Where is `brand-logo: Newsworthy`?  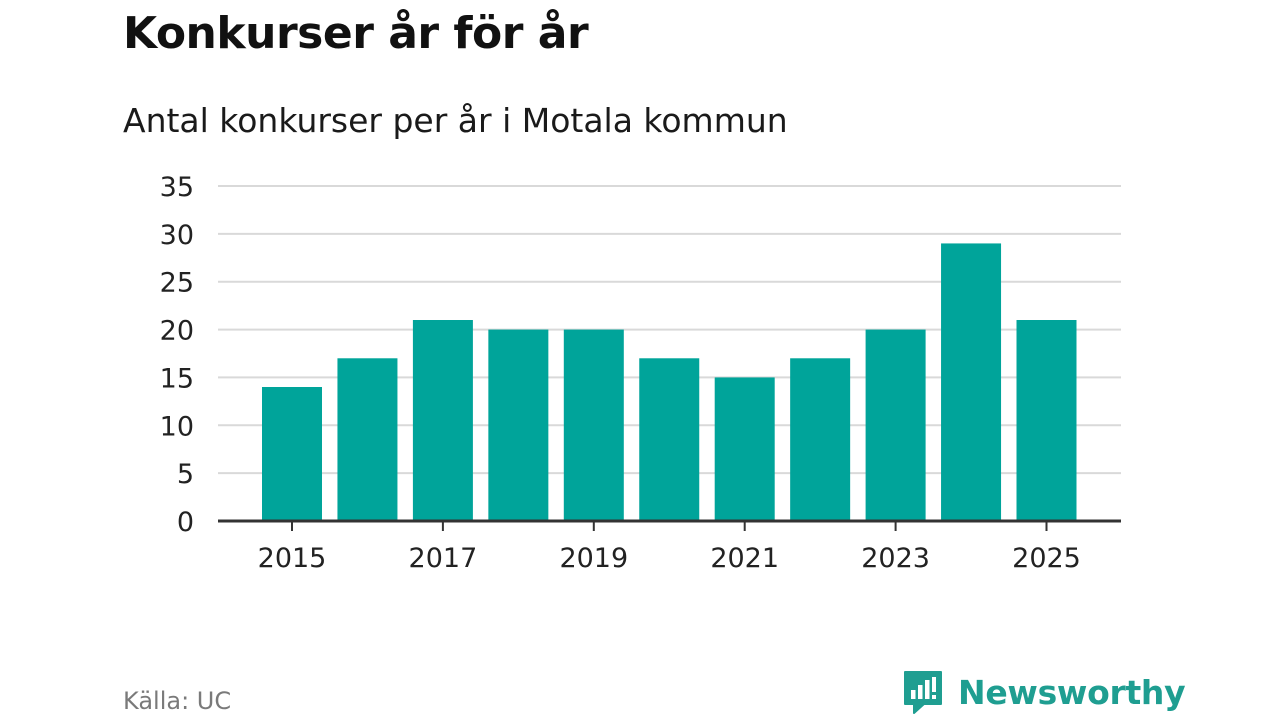
brand-logo: Newsworthy is located at coordinates (1044, 692).